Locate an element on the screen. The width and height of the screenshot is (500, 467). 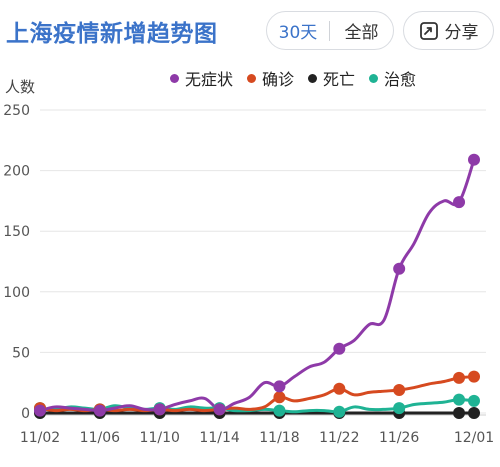
range-divider is located at coordinates (329, 30).